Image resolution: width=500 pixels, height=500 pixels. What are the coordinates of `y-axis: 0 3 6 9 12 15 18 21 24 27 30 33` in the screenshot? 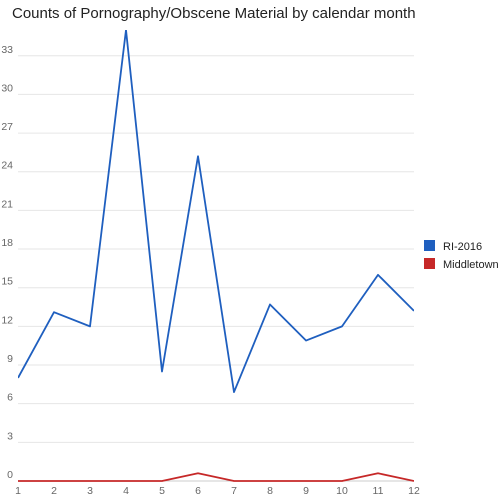 It's located at (7, 262).